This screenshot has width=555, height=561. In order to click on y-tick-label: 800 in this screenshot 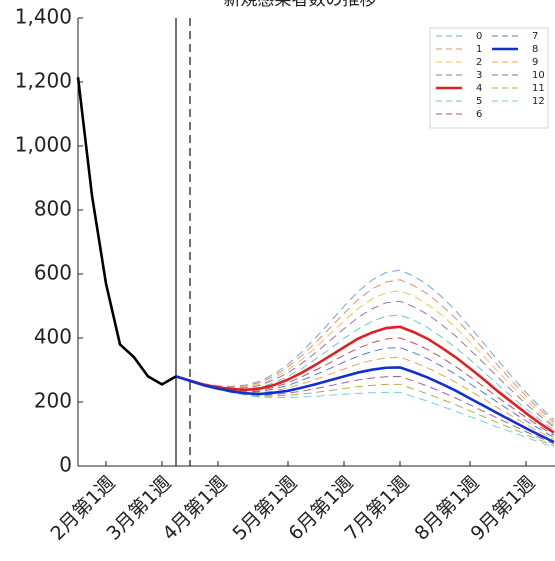, I will do `click(53, 209)`.